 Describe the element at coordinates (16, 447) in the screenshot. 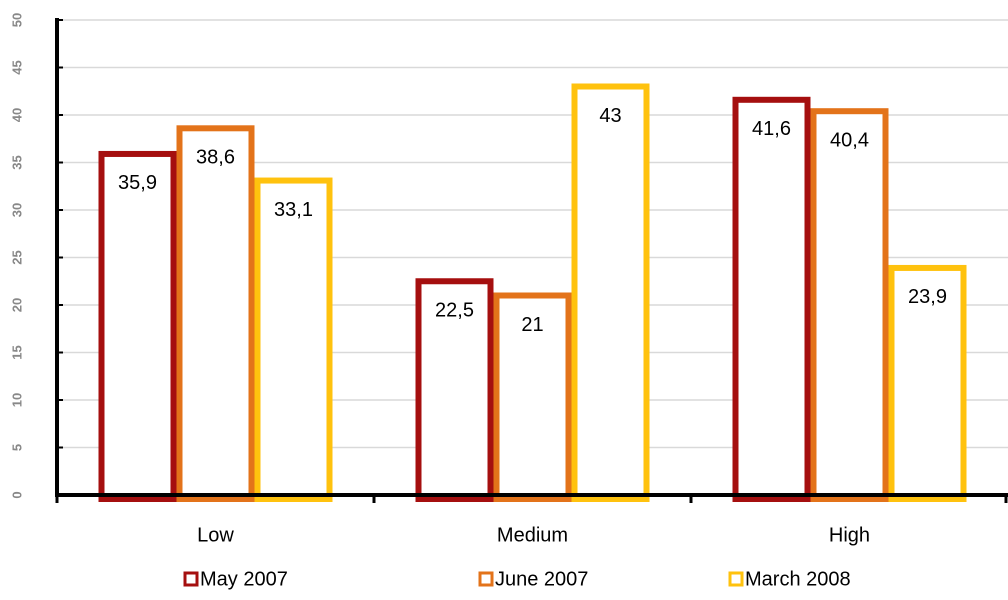

I see `y-tick-label: 5` at that location.